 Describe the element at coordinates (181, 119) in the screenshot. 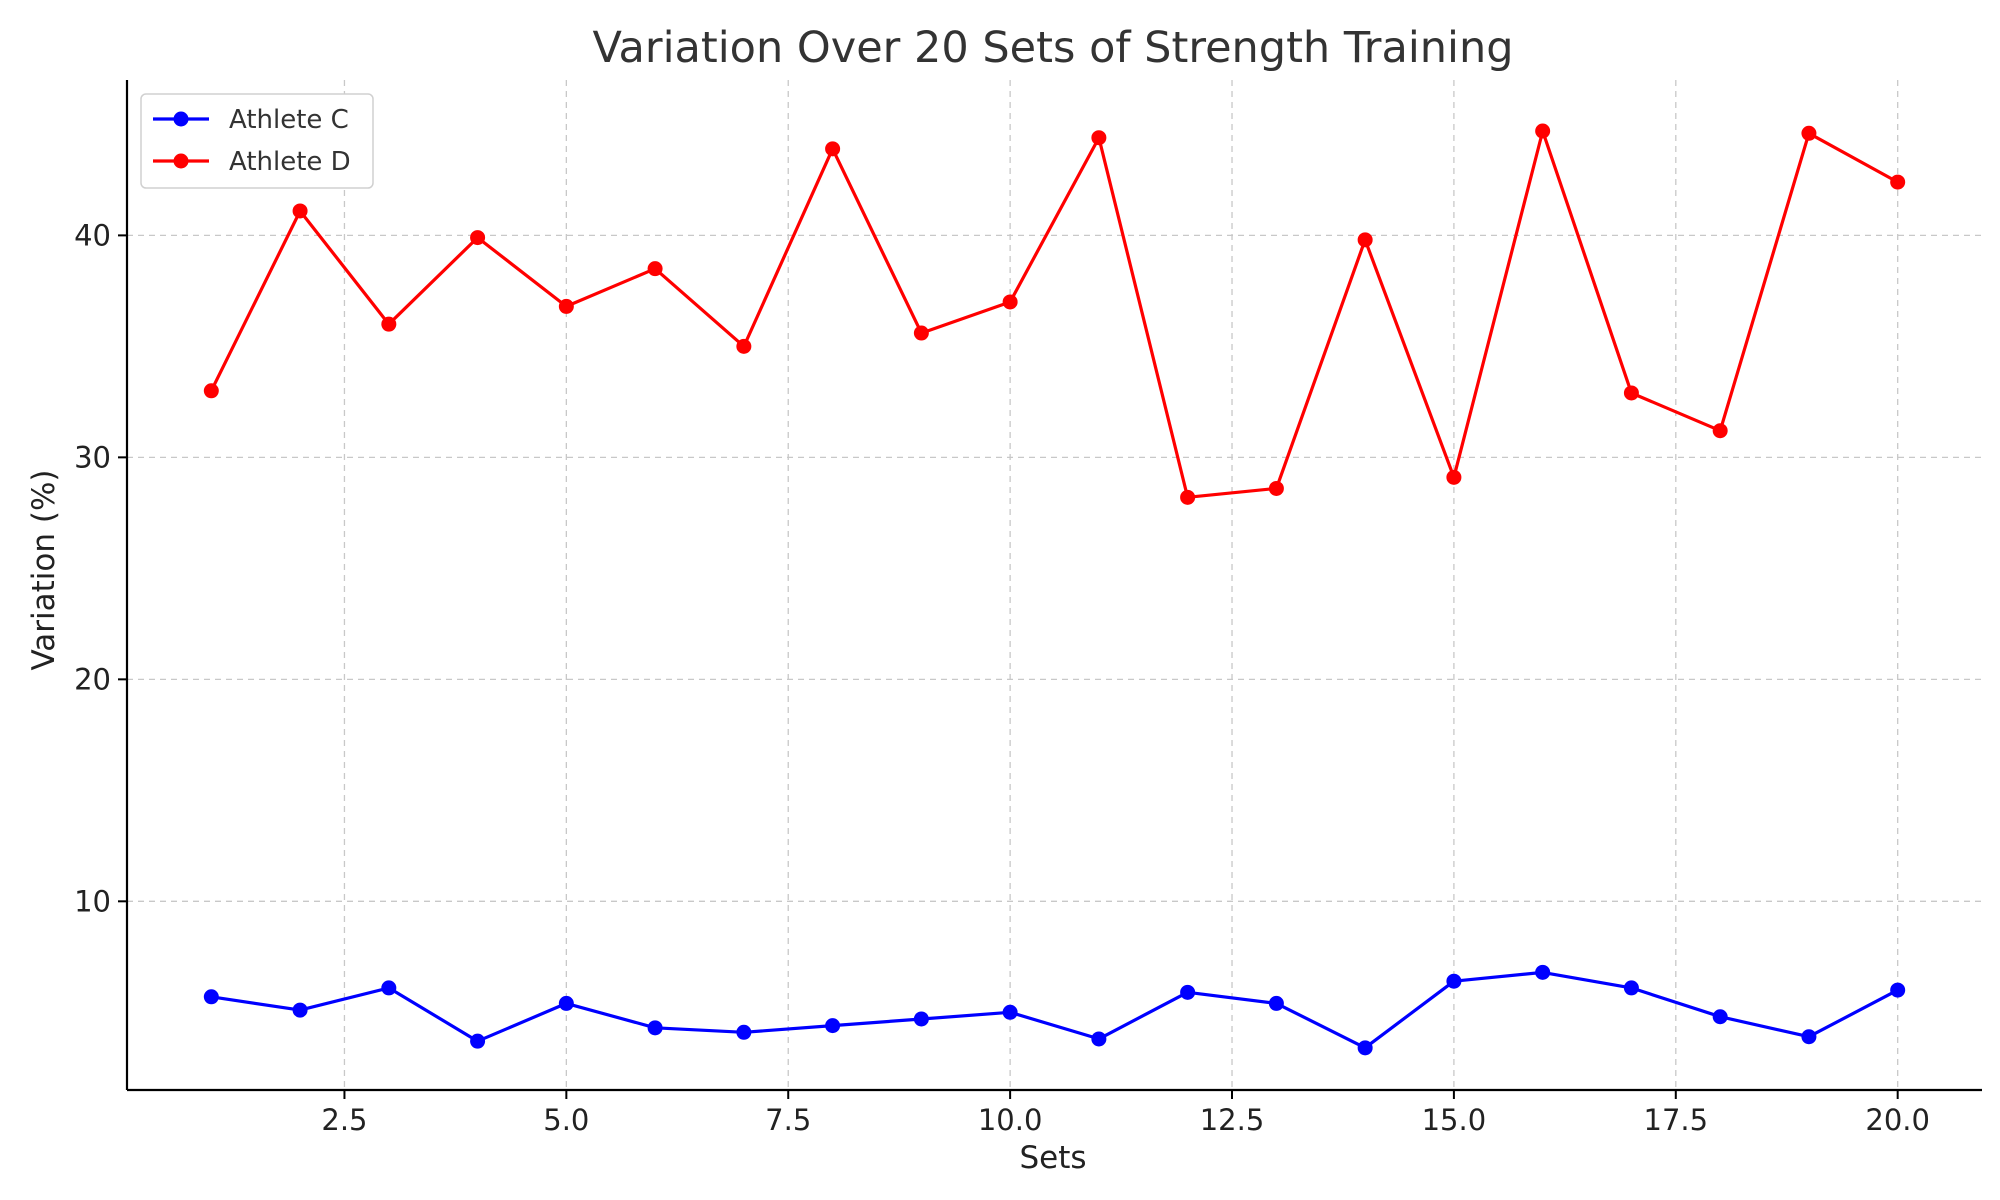

I see `legend-marker-athlete-c` at that location.